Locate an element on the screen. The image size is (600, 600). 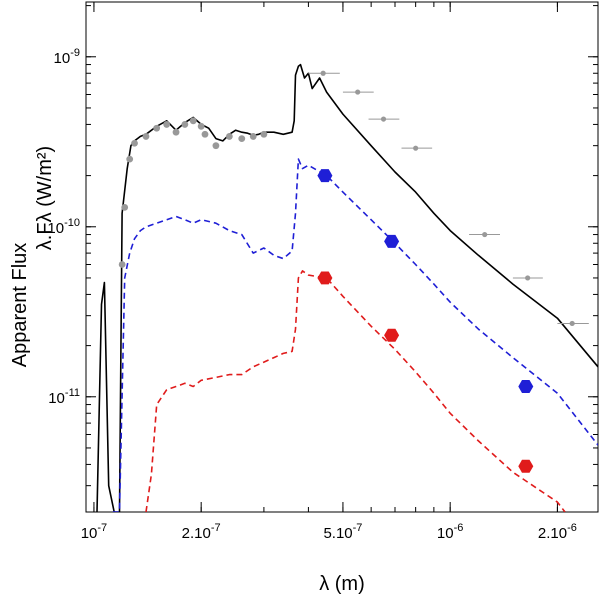
y-tick-label: 10-9 is located at coordinates (67, 57).